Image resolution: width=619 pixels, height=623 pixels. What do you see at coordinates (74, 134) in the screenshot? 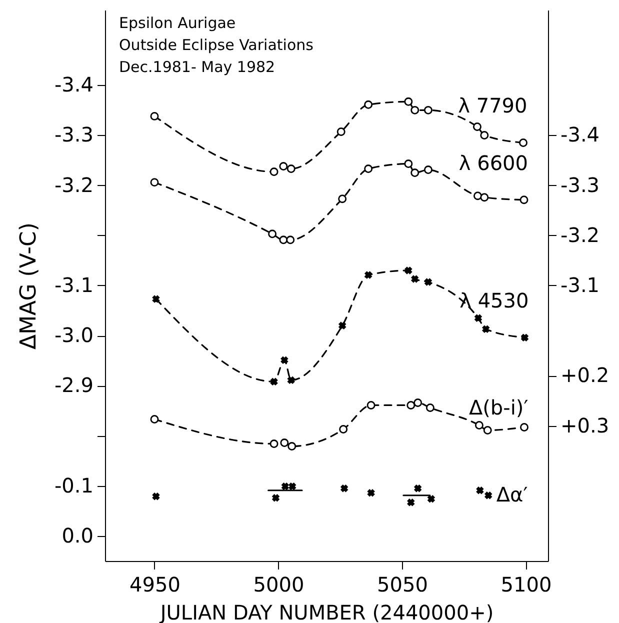
I see `y-tick-label: -3.3` at bounding box center [74, 134].